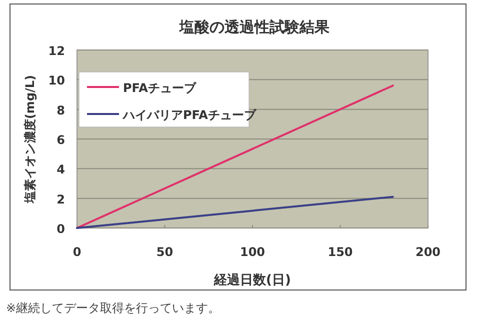 This screenshot has width=479, height=322. What do you see at coordinates (60, 229) in the screenshot?
I see `y-tick-label: 0` at bounding box center [60, 229].